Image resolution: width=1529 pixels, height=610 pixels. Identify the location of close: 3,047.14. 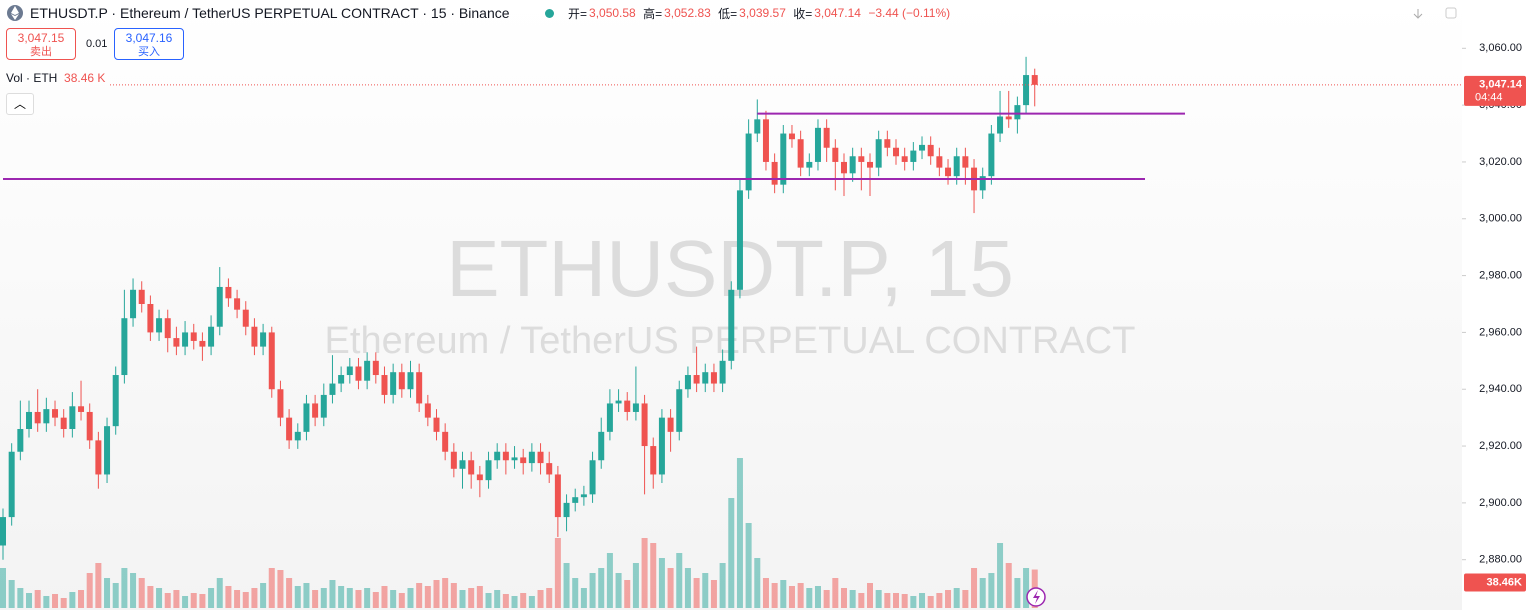
(837, 13).